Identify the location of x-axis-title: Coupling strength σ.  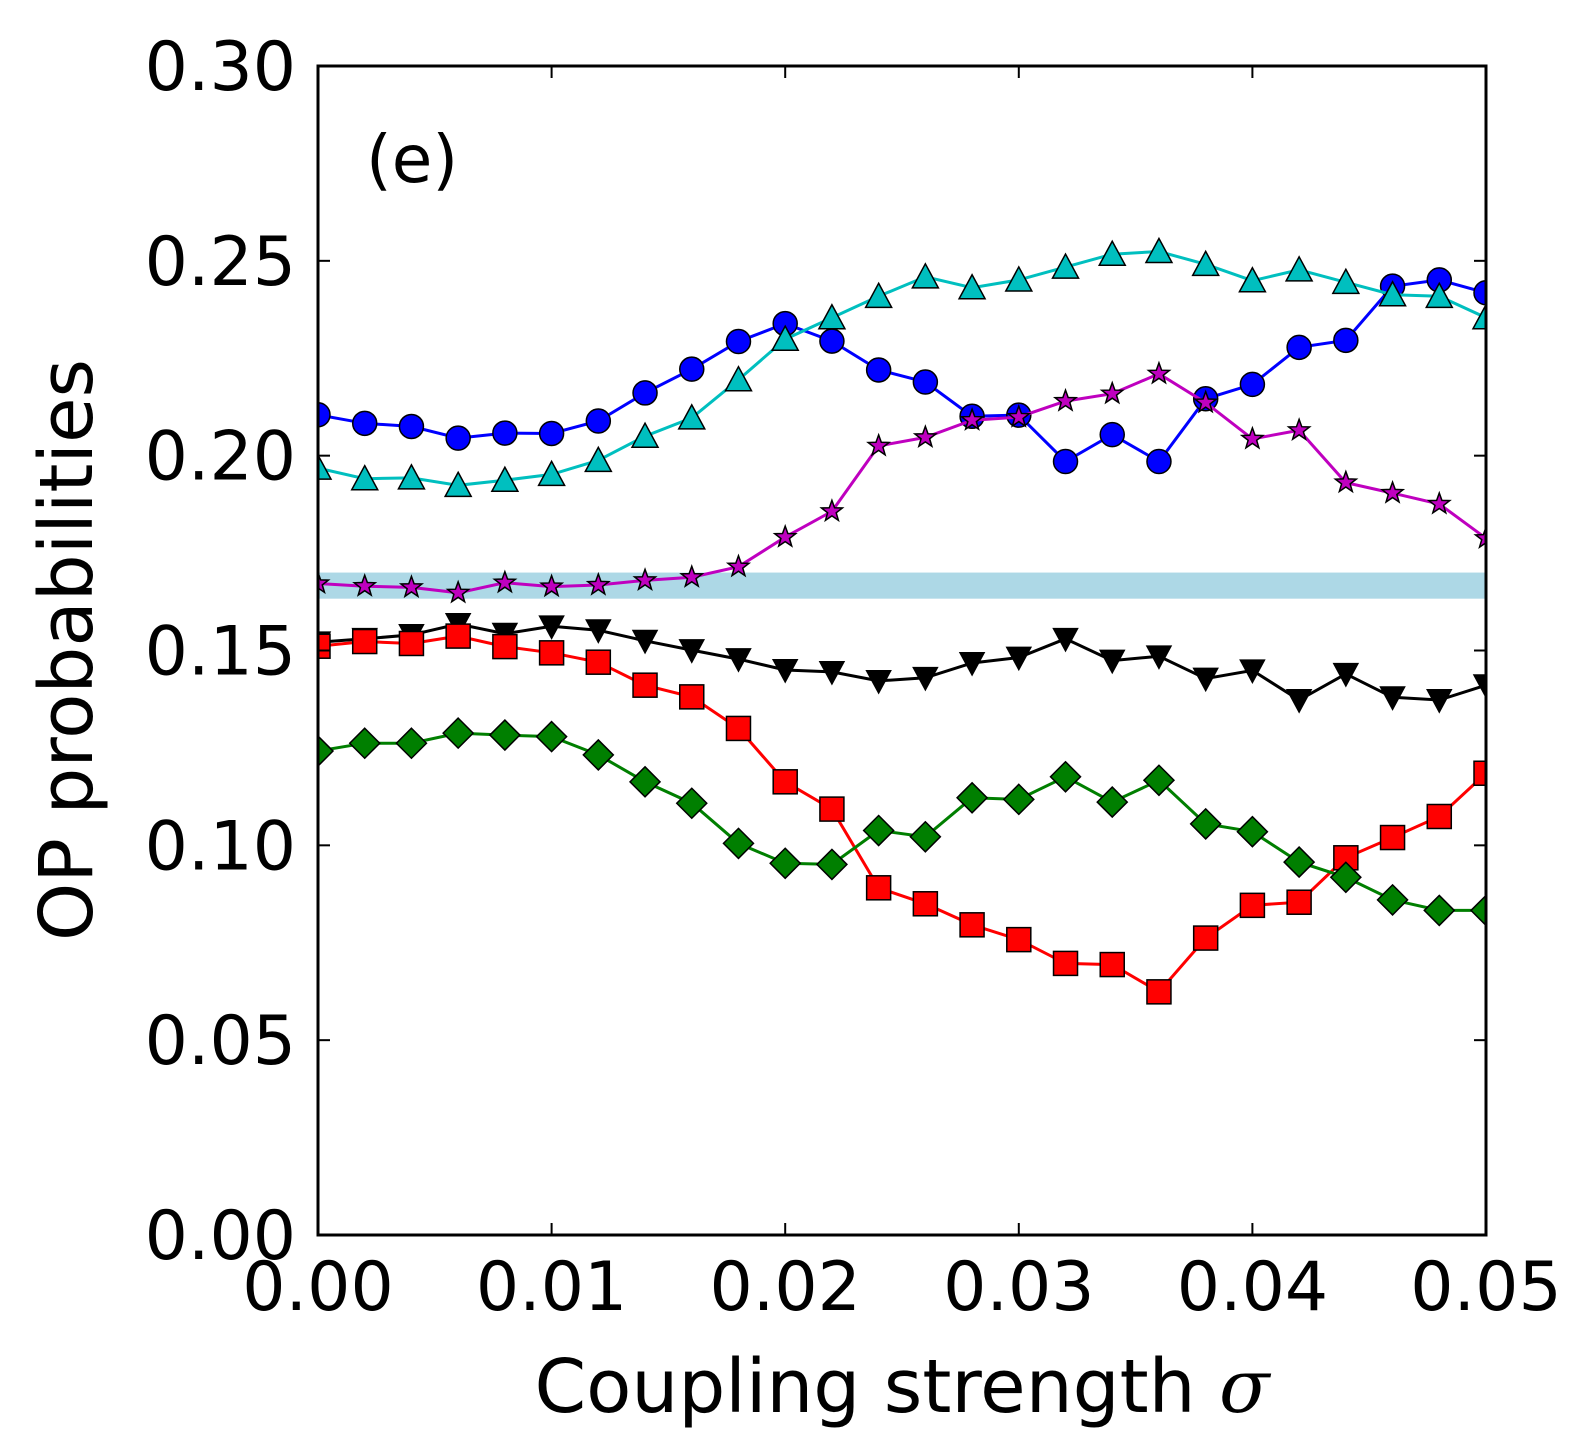
(903, 1387).